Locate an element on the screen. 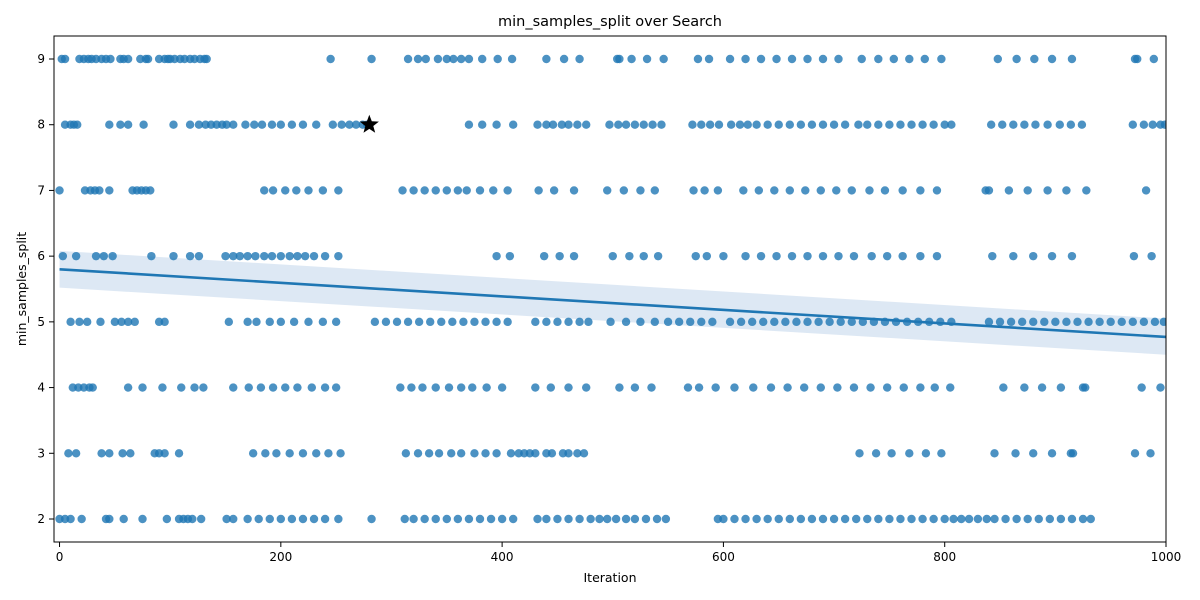 The height and width of the screenshot is (600, 1200). x-tick-label: 200 is located at coordinates (280, 557).